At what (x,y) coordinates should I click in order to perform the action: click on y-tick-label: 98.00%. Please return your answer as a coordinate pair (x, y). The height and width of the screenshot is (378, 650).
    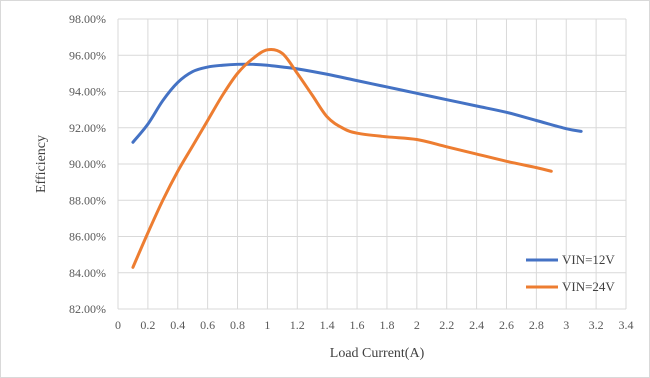
    Looking at the image, I should click on (87, 19).